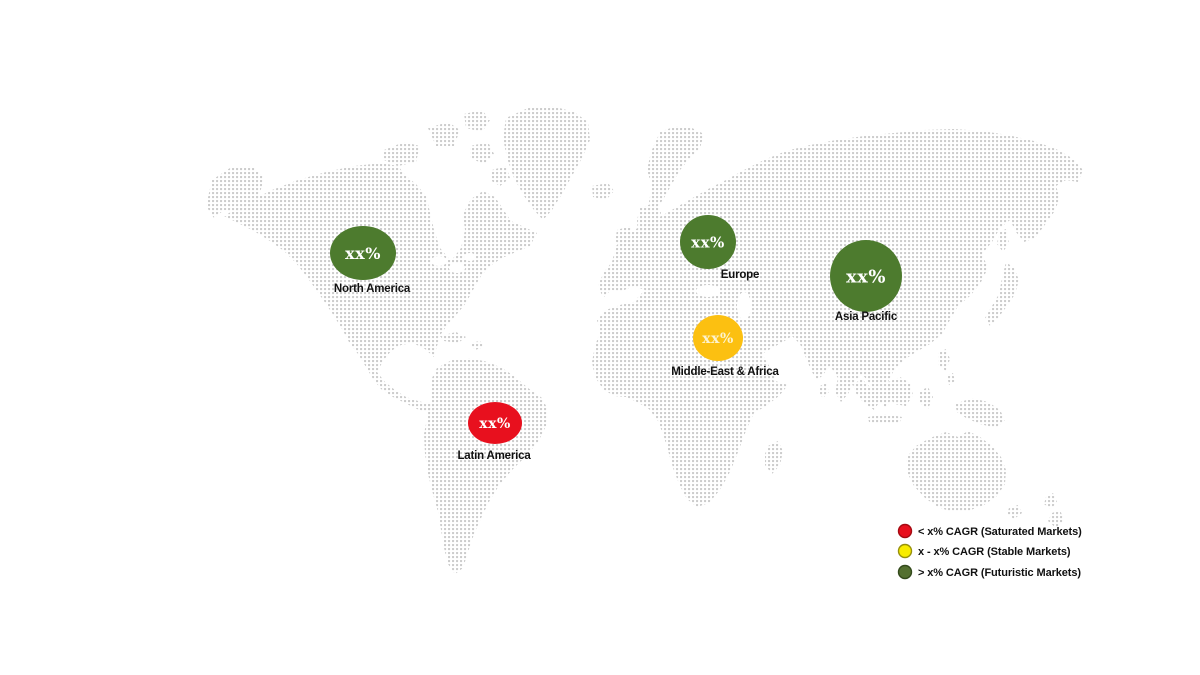 The image size is (1200, 675). What do you see at coordinates (885, 419) in the screenshot?
I see `island-java` at bounding box center [885, 419].